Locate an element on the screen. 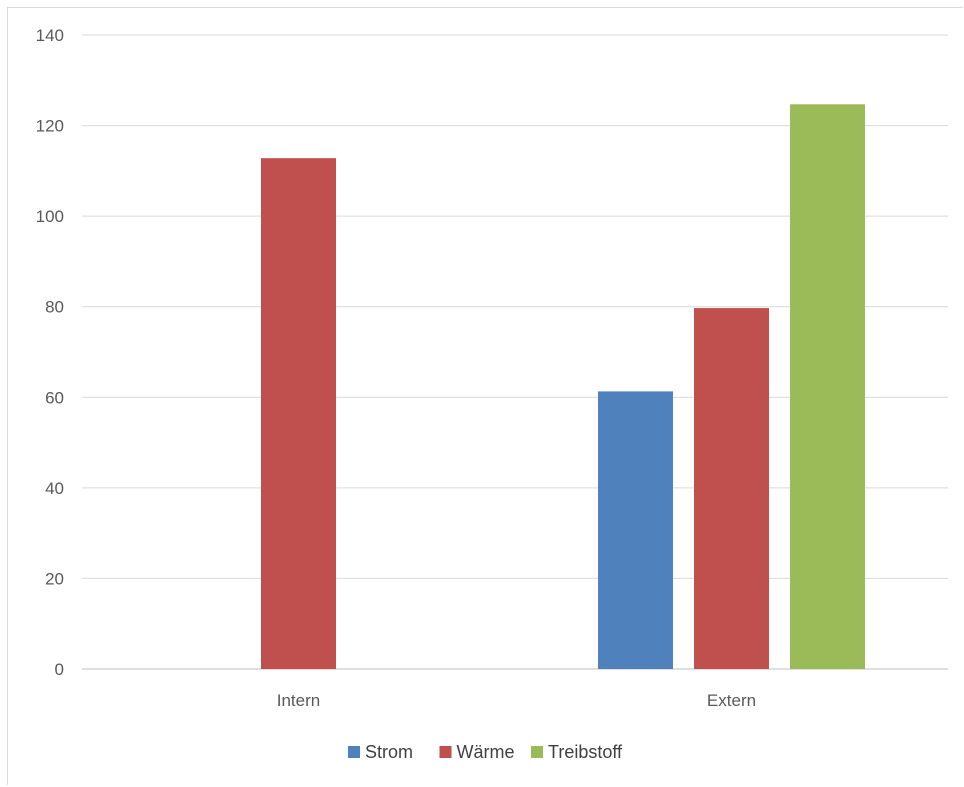 This screenshot has width=964, height=787. legend-label: Wärme is located at coordinates (486, 752).